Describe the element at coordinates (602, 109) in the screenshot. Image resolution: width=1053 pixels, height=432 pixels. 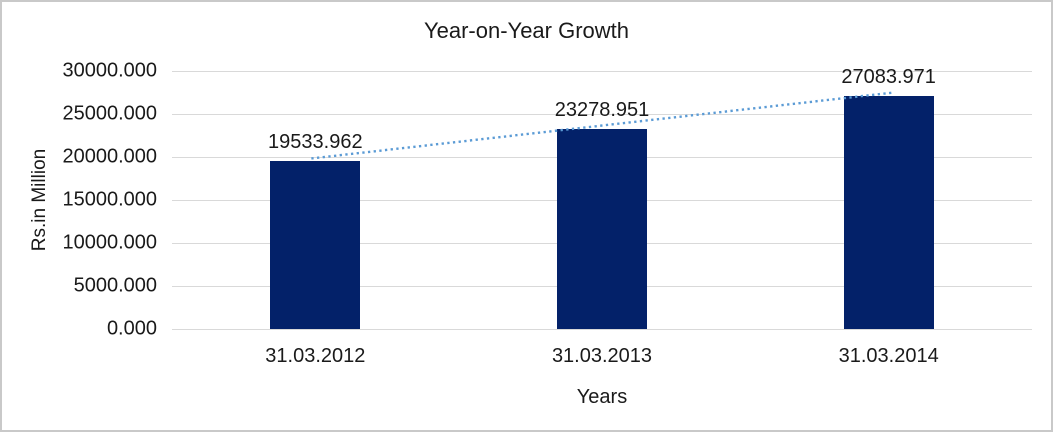
I see `bar-value-label: 23278.951` at that location.